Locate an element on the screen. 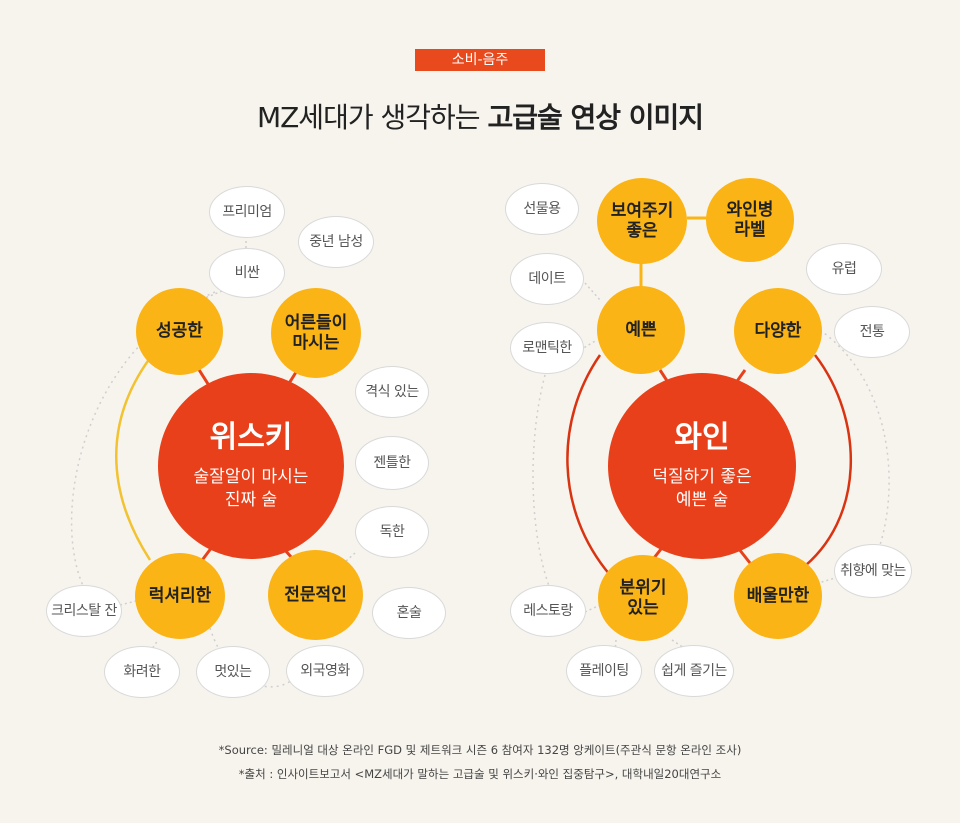 This screenshot has width=960, height=823. keyword-crystal-glass: 크리스탈 잔 is located at coordinates (84, 611).